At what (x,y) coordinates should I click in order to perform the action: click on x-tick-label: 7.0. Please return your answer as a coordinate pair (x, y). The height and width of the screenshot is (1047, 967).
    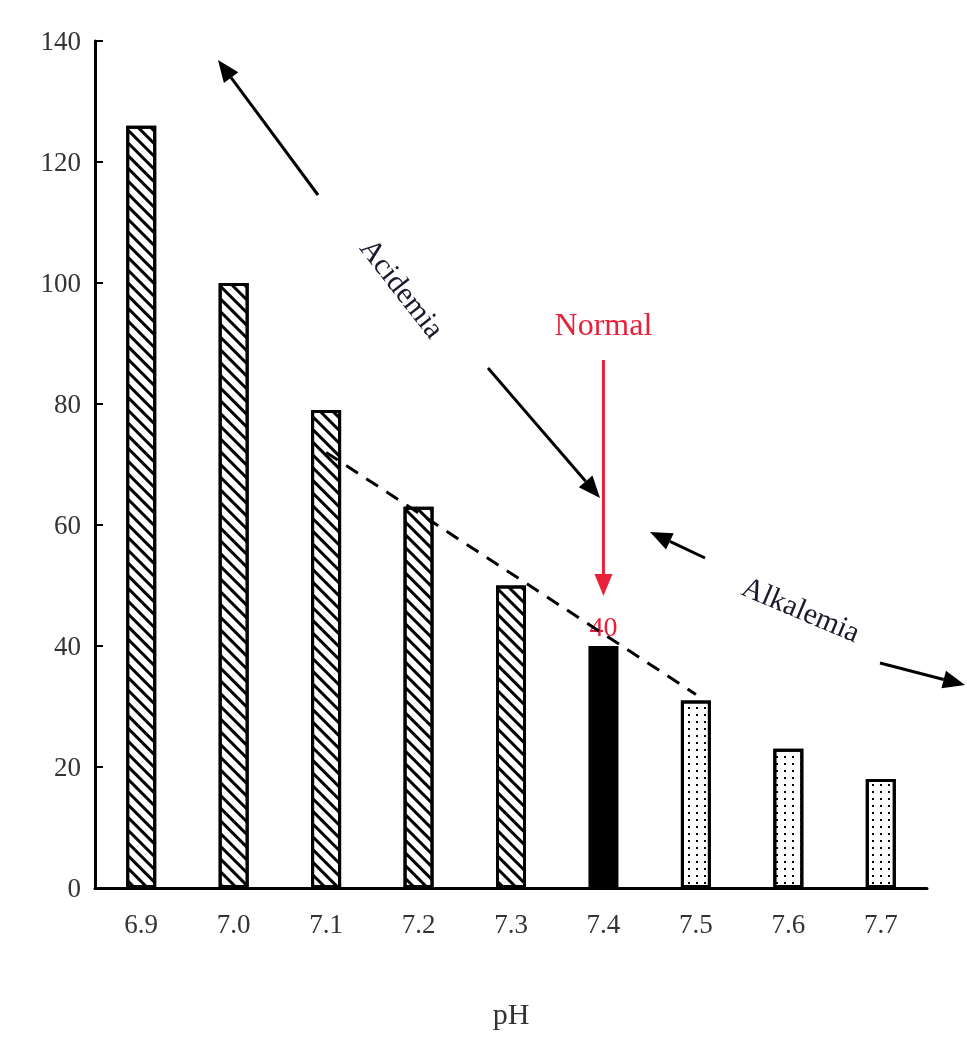
    Looking at the image, I should click on (233, 923).